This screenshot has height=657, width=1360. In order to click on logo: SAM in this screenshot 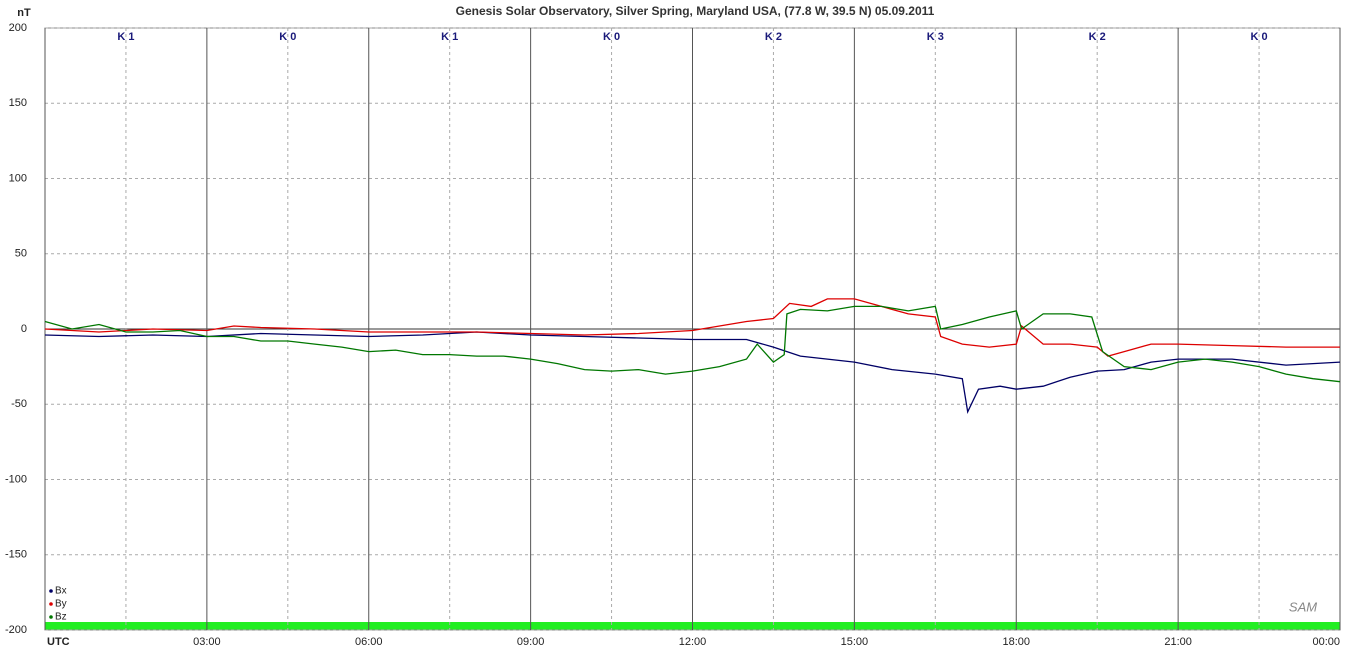, I will do `click(1303, 606)`.